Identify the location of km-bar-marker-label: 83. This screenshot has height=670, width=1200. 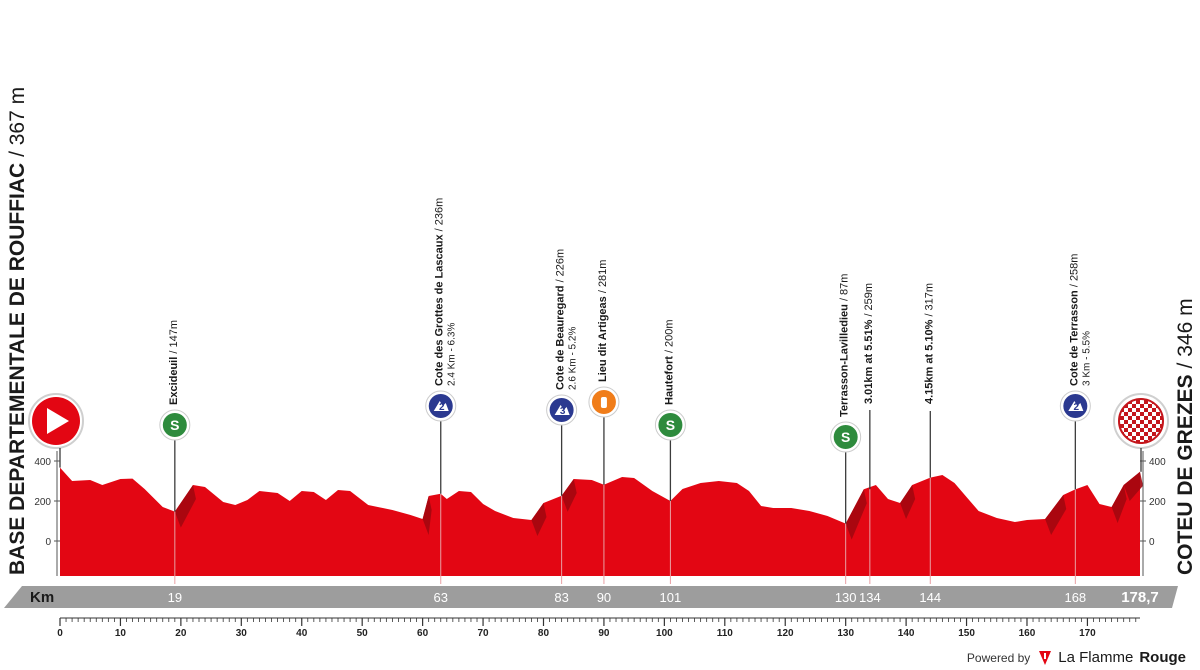
(561, 597).